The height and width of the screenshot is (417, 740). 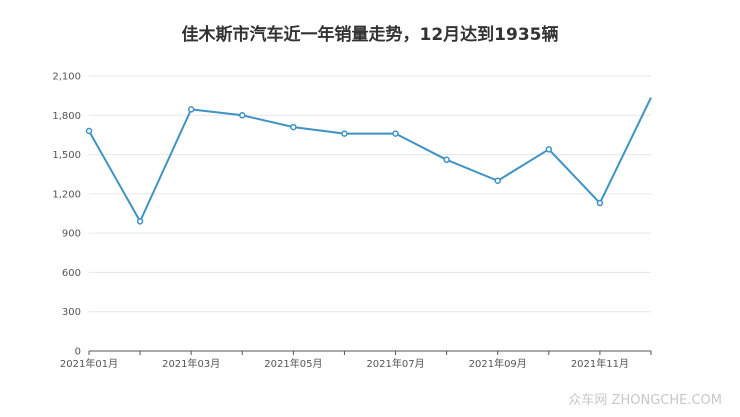 I want to click on y-tick-label: 1,800, so click(x=66, y=116).